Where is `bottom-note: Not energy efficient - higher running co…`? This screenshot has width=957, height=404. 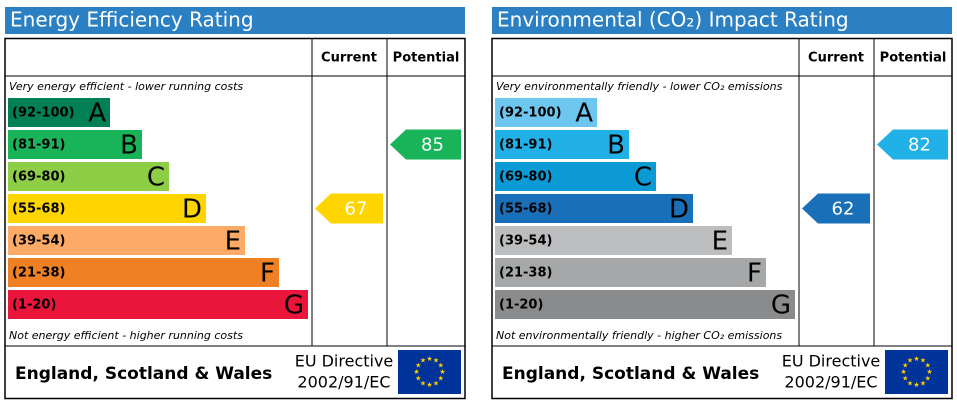
bottom-note: Not energy efficient - higher running co… is located at coordinates (126, 335).